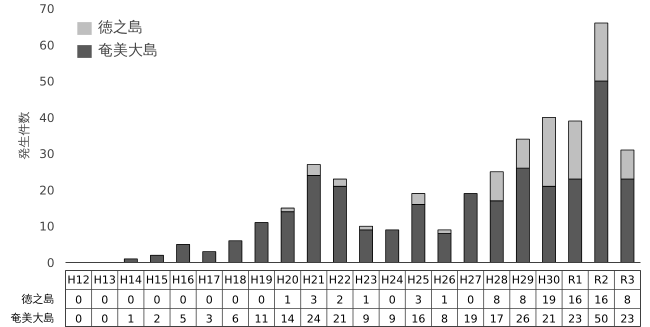  I want to click on x-tick-label: H27, so click(470, 280).